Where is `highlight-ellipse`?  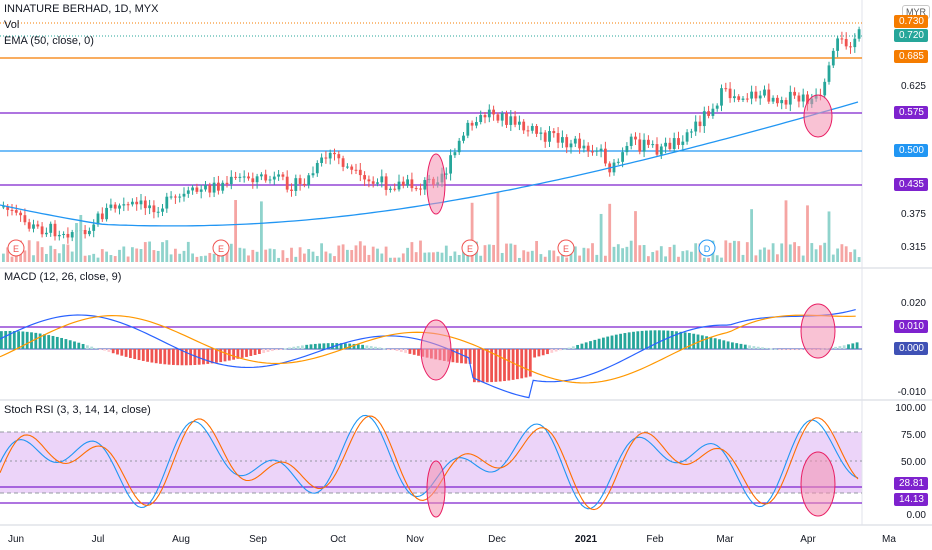
highlight-ellipse is located at coordinates (818, 116).